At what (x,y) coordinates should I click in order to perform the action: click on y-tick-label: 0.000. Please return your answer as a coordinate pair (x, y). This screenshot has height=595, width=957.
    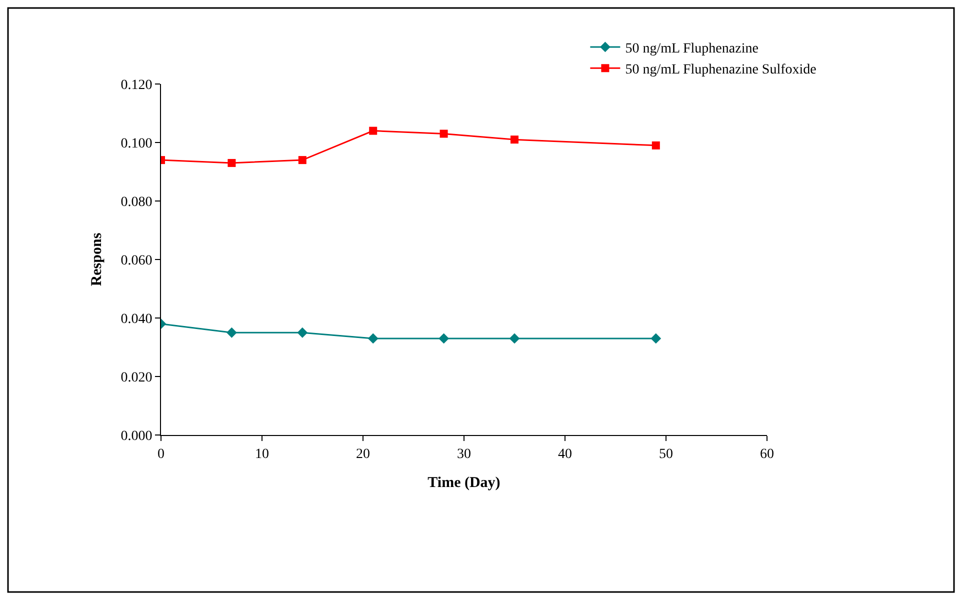
    Looking at the image, I should click on (136, 436).